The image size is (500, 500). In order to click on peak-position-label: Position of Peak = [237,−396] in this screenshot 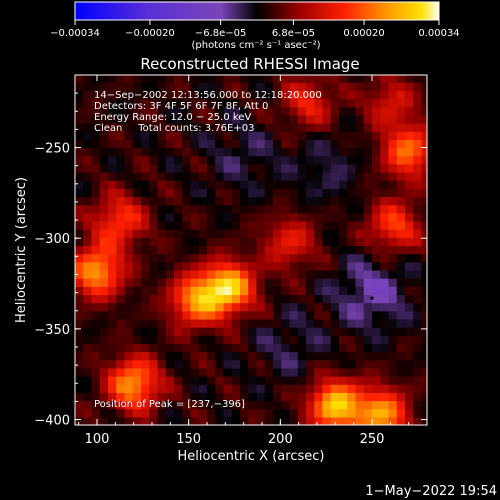, I will do `click(169, 404)`.